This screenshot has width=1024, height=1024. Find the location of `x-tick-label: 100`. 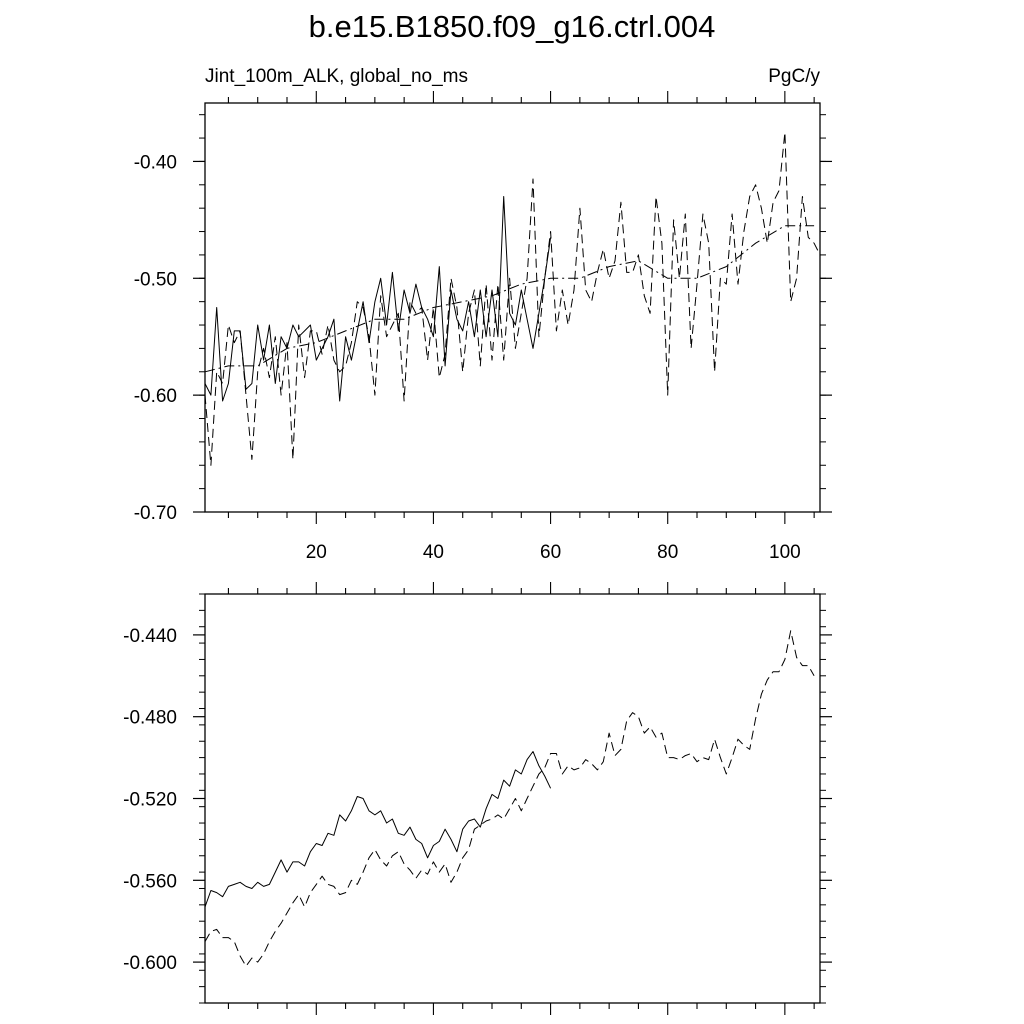

x-tick-label: 100 is located at coordinates (785, 552).